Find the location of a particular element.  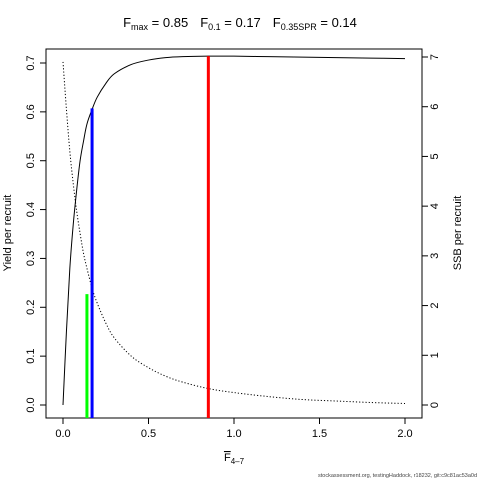

y-left-tick-label: 0.0 is located at coordinates (31, 404).